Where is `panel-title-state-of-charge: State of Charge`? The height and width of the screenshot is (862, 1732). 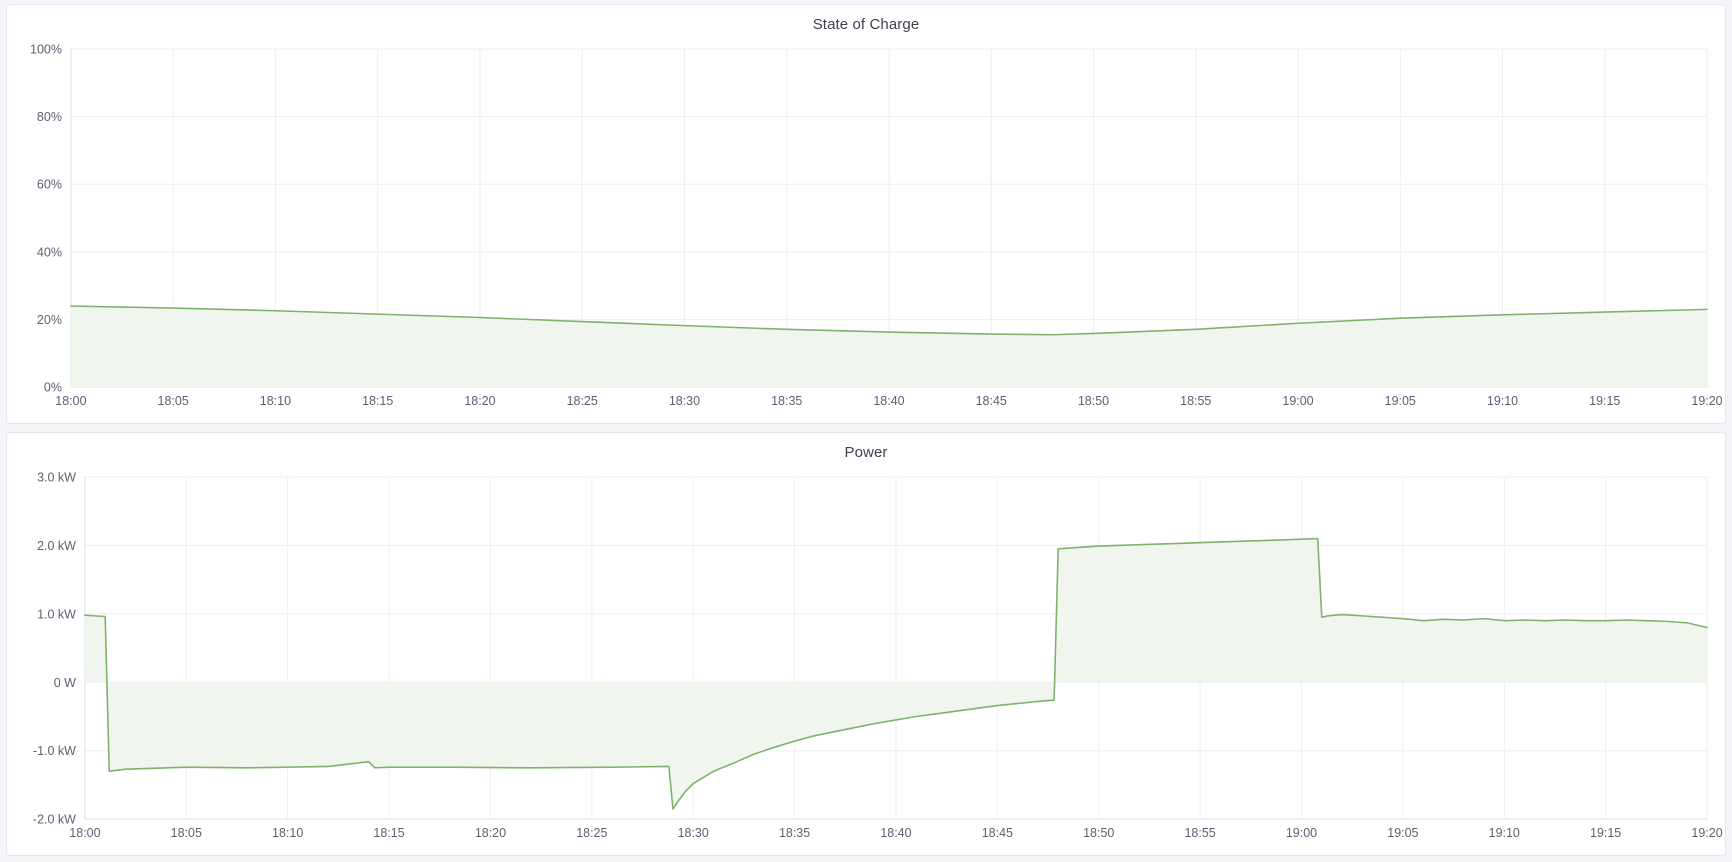
panel-title-state-of-charge: State of Charge is located at coordinates (866, 24).